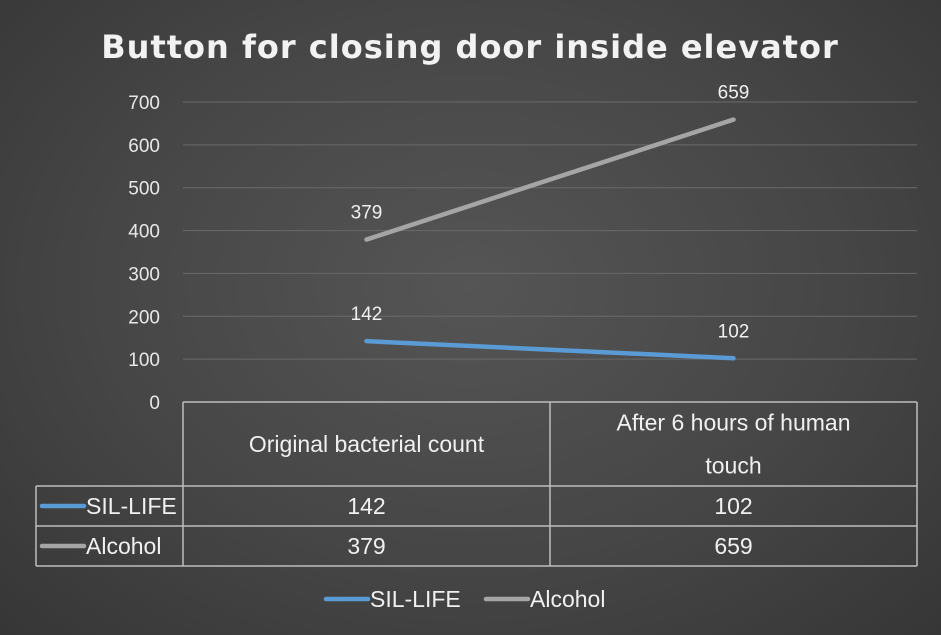  What do you see at coordinates (734, 93) in the screenshot?
I see `data-label: 659` at bounding box center [734, 93].